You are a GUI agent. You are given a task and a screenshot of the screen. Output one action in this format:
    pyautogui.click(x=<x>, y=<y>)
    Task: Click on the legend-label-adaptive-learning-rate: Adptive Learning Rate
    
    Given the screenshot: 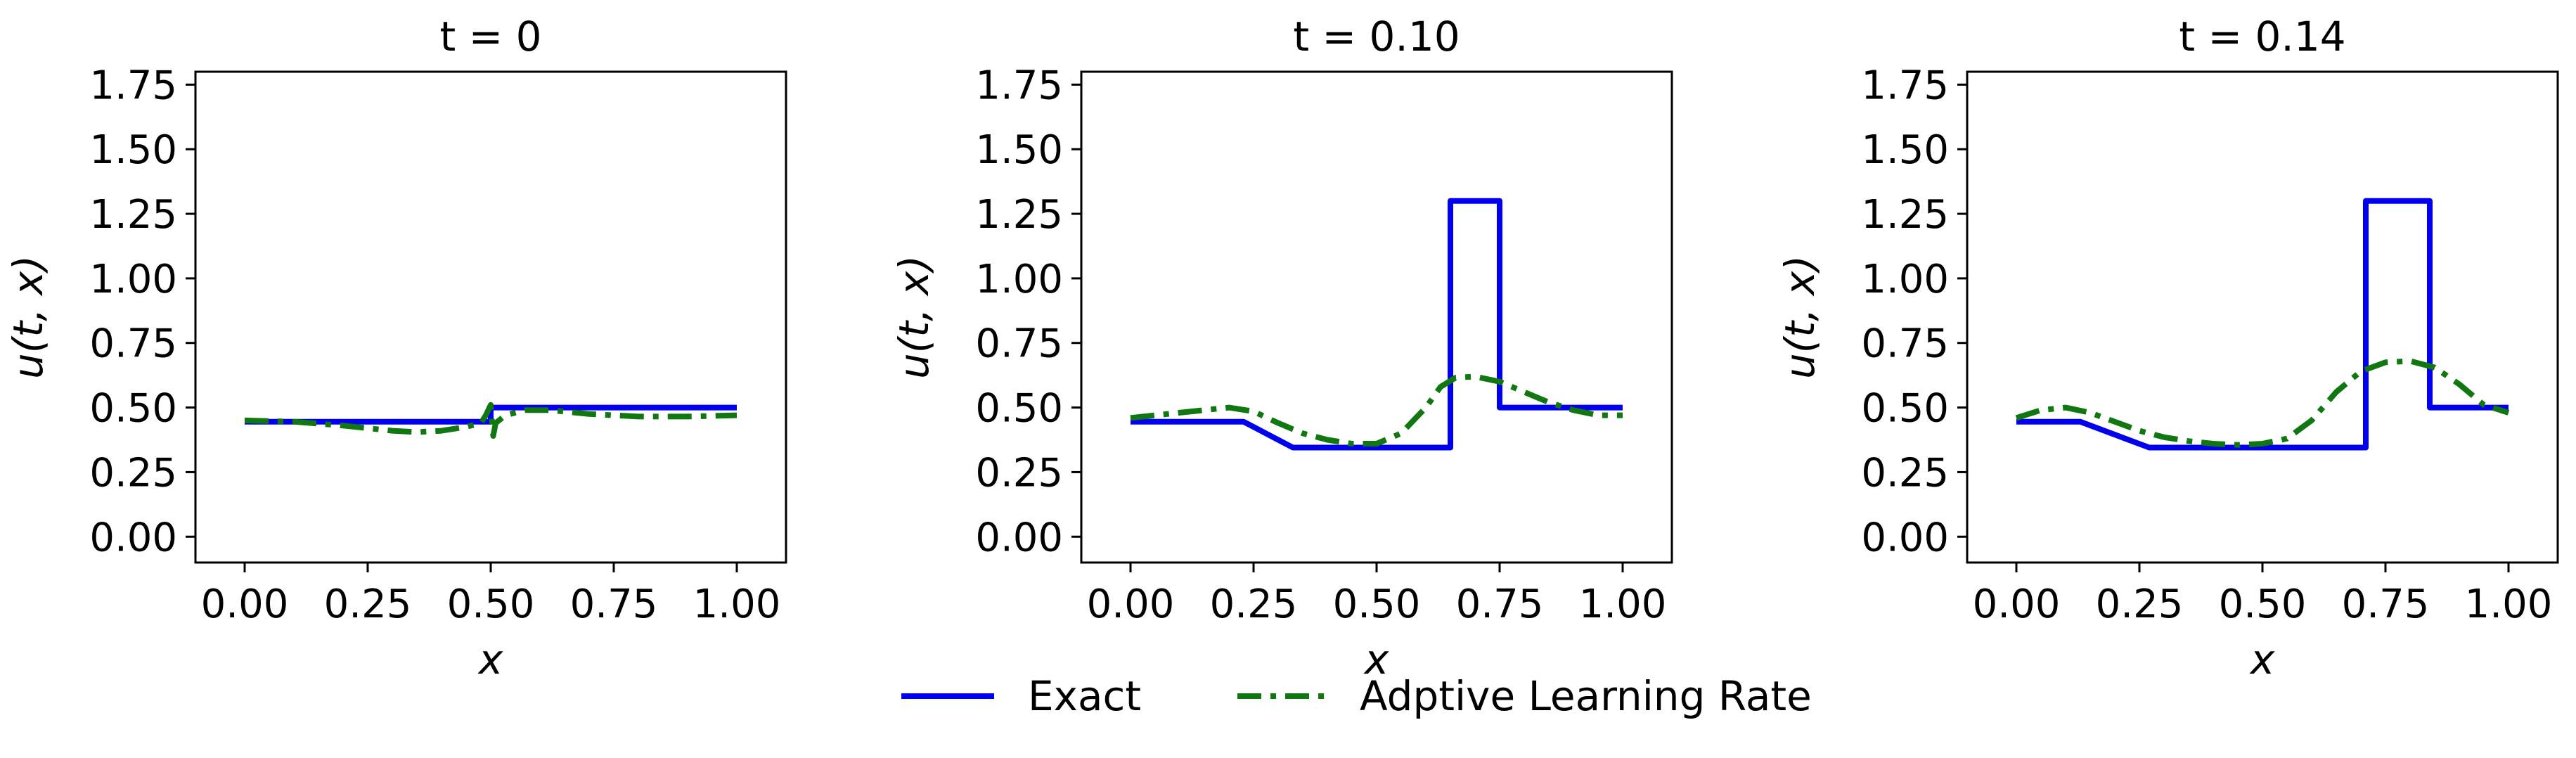 What is the action you would take?
    pyautogui.click(x=1586, y=696)
    